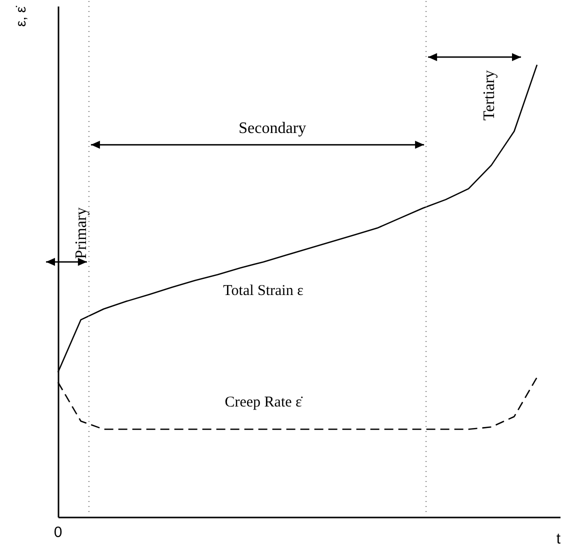 The width and height of the screenshot is (574, 550). What do you see at coordinates (489, 95) in the screenshot?
I see `annotation: Tertiary` at bounding box center [489, 95].